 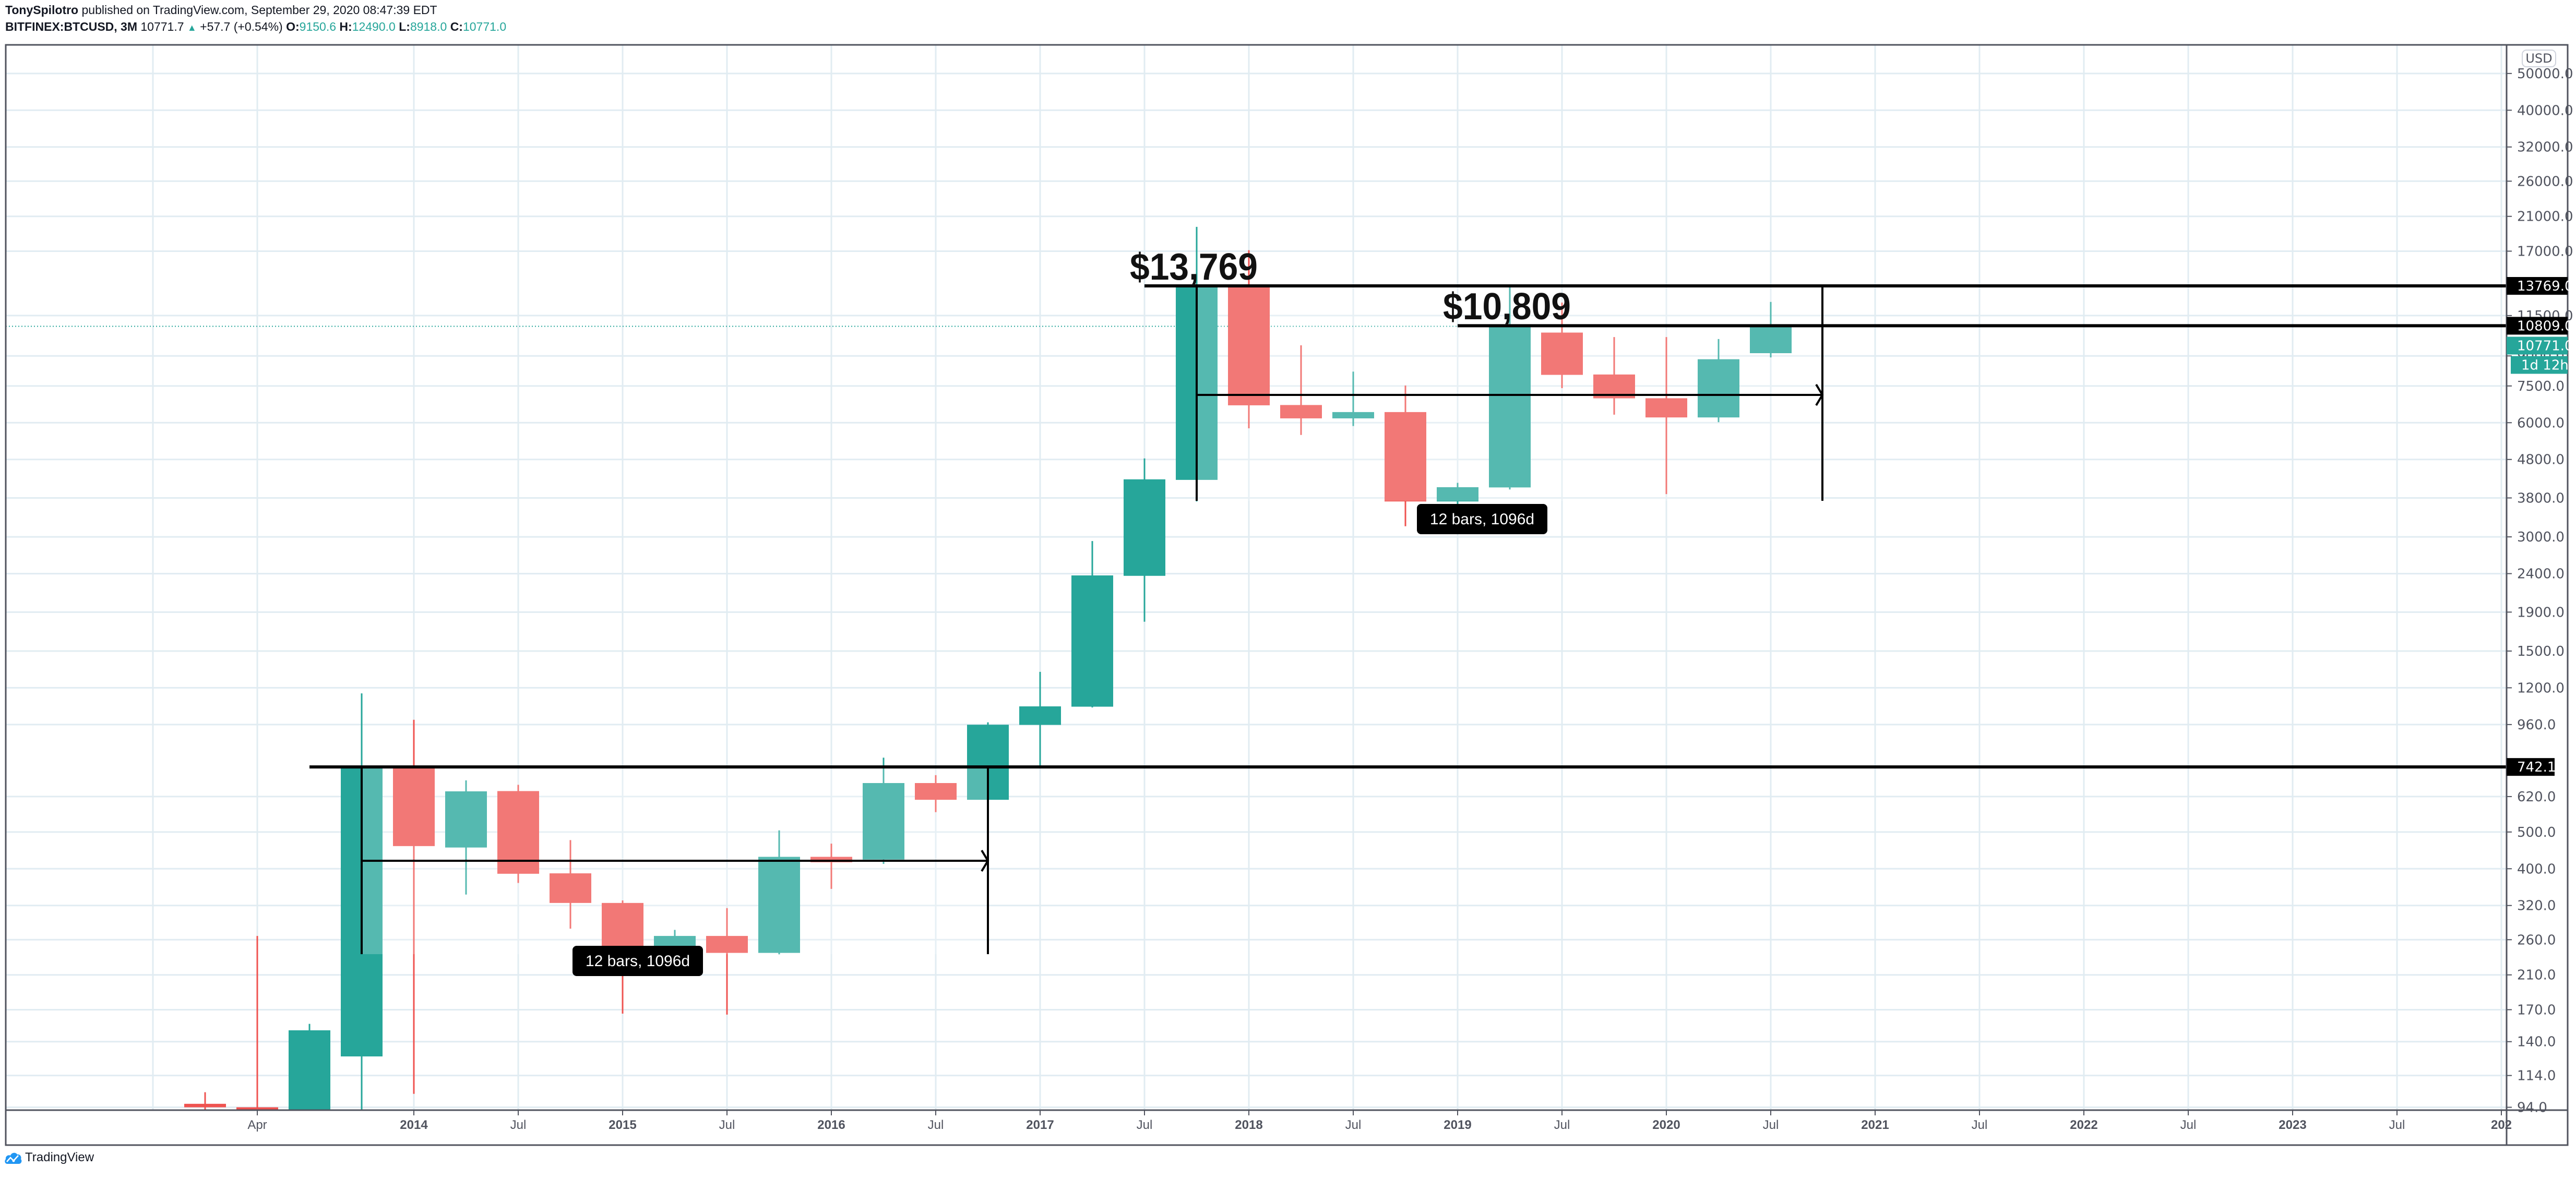 I want to click on price-label-text: 10809.0, so click(x=2545, y=326).